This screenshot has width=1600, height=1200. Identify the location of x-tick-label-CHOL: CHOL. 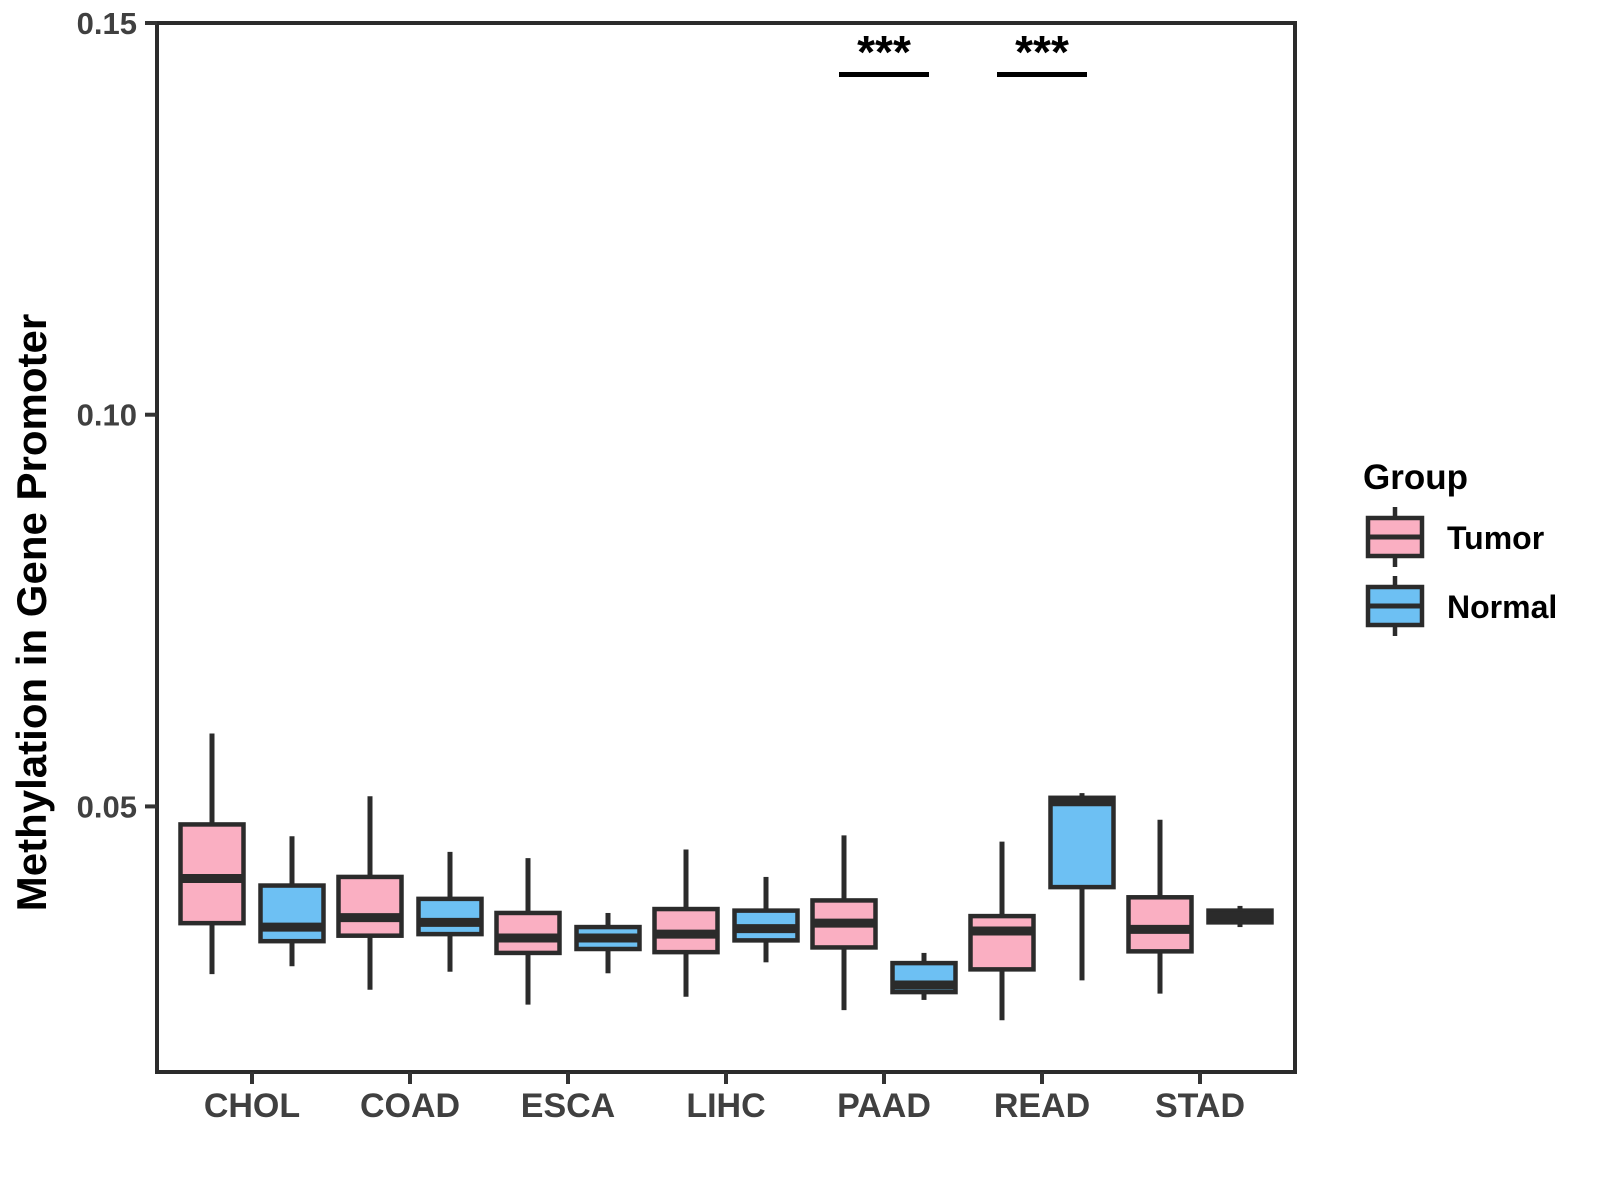
(252, 1106).